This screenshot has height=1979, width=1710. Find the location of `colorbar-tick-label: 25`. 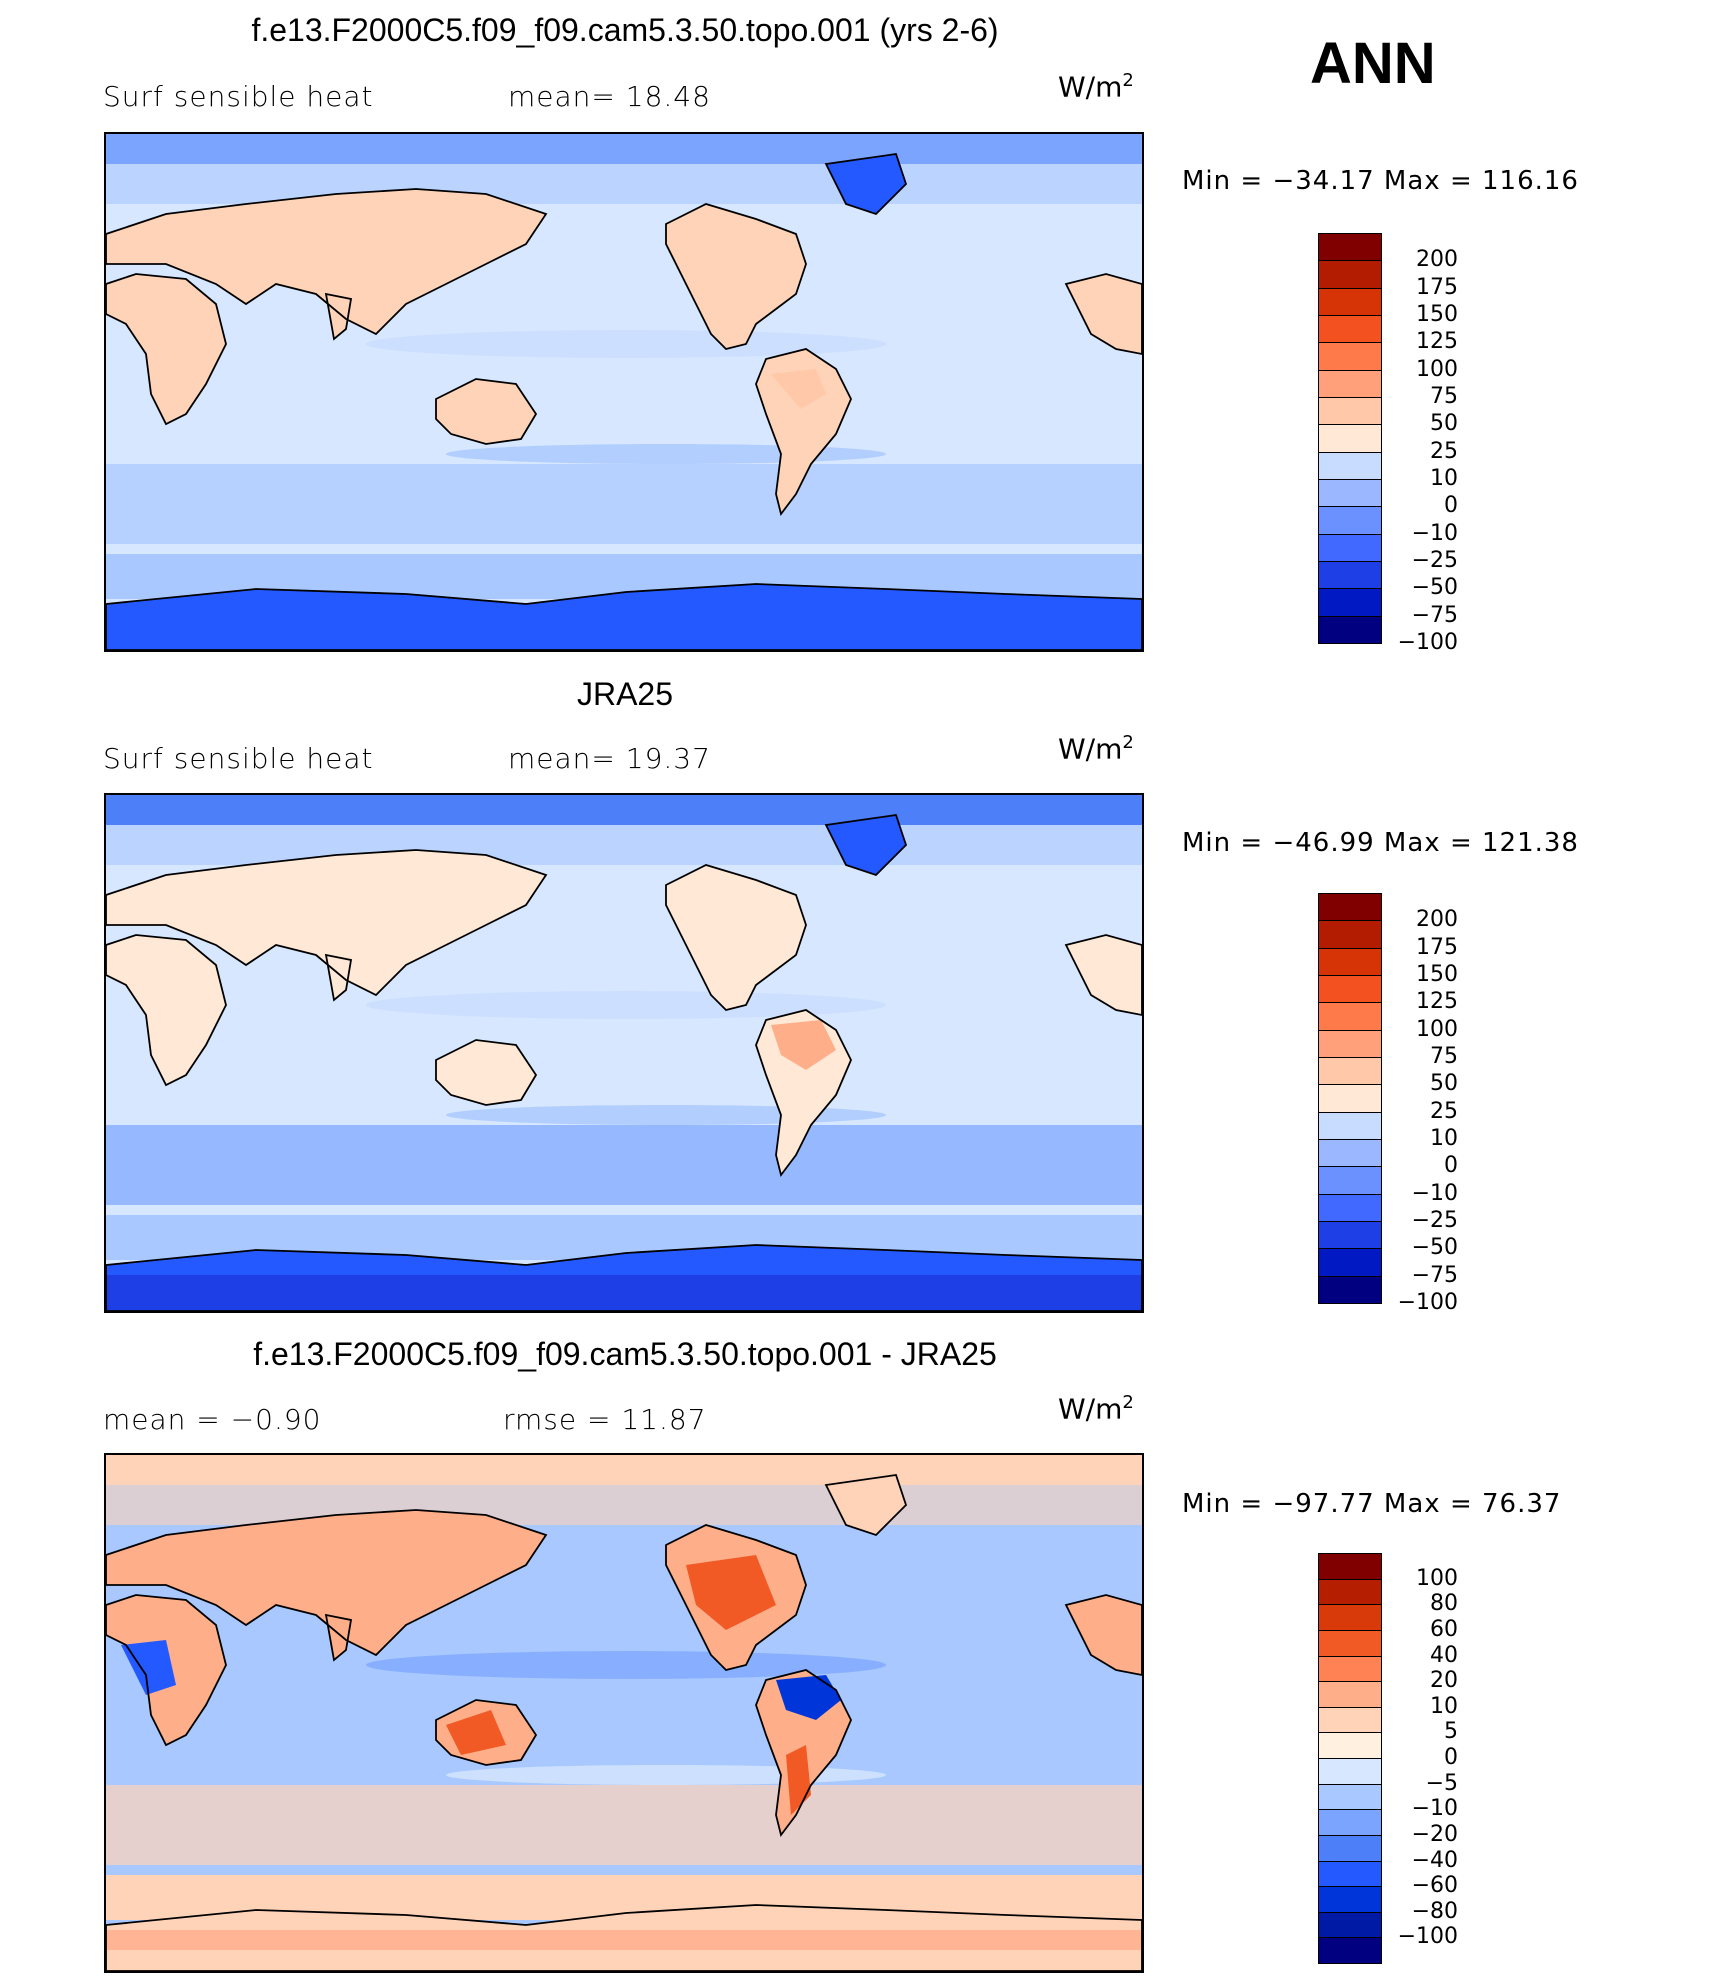

colorbar-tick-label: 25 is located at coordinates (1444, 1111).